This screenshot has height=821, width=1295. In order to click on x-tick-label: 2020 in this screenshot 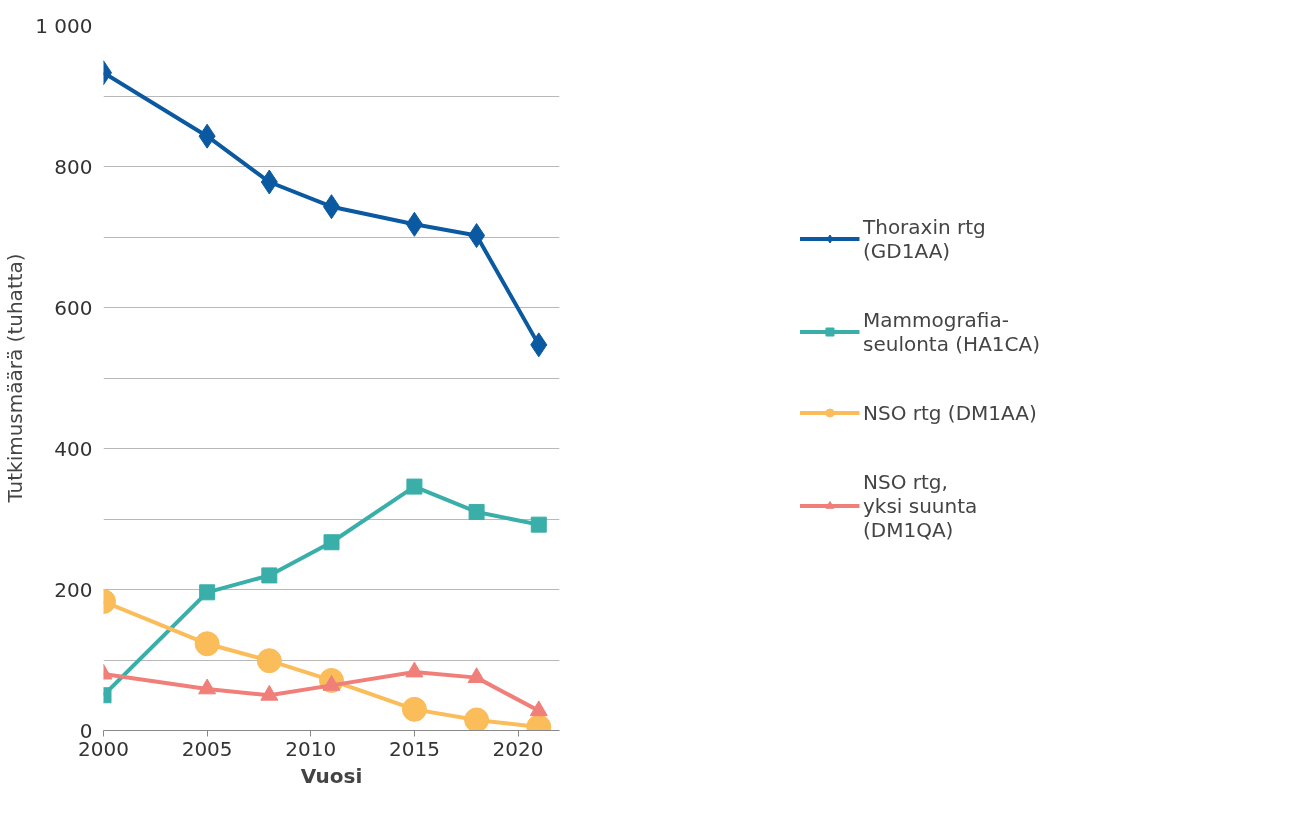, I will do `click(518, 748)`.